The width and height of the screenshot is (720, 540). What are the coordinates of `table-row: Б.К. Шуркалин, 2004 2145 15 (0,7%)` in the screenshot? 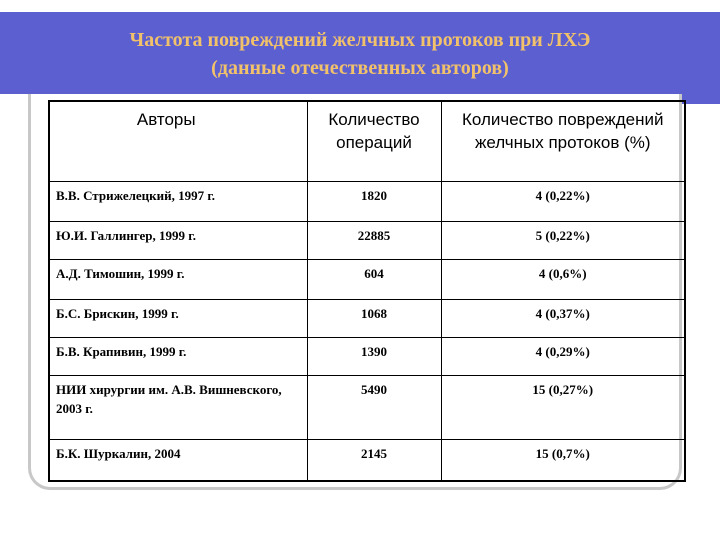 It's located at (367, 460).